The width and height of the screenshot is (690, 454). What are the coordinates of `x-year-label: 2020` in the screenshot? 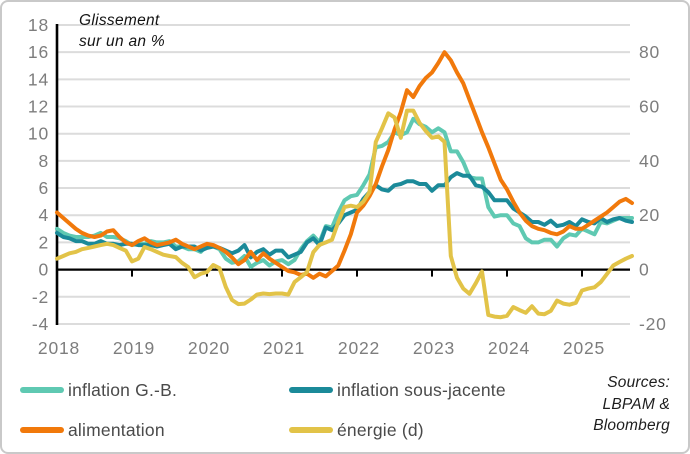 It's located at (209, 348).